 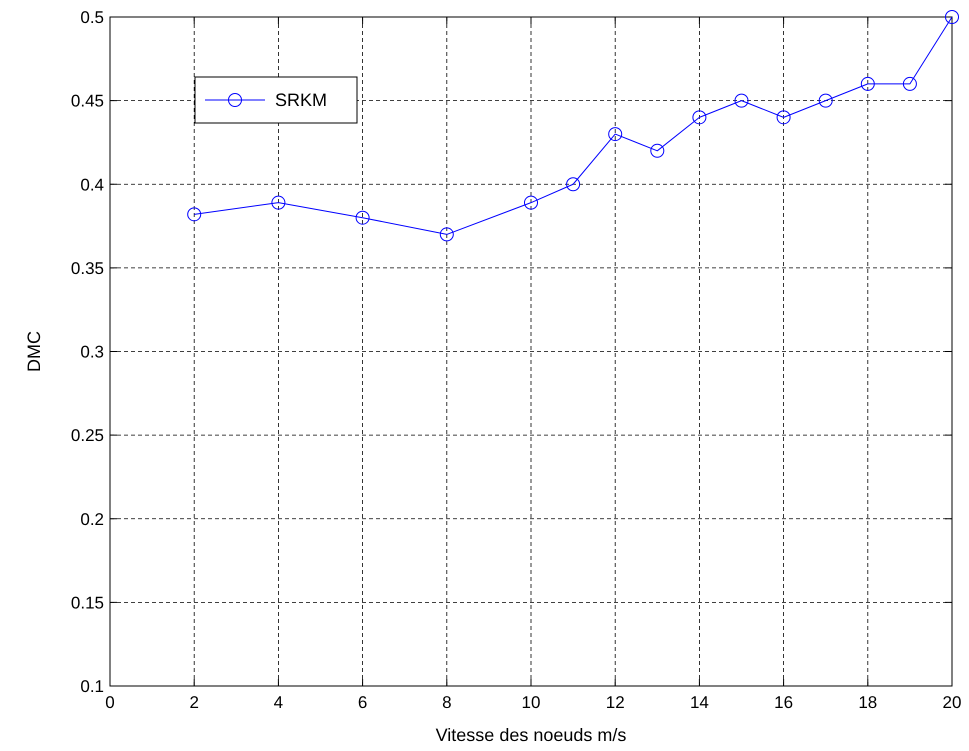 What do you see at coordinates (87, 101) in the screenshot?
I see `y-tick-label: 0.45` at bounding box center [87, 101].